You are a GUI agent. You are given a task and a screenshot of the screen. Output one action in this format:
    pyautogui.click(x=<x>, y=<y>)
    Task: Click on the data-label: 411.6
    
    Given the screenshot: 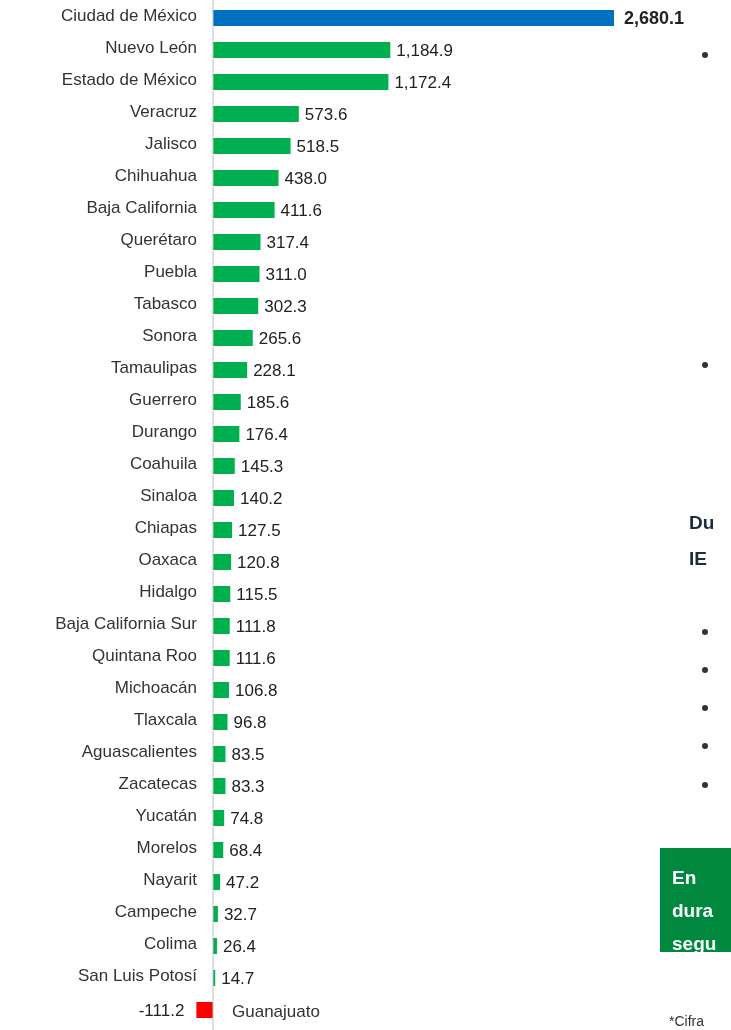 What is the action you would take?
    pyautogui.click(x=301, y=210)
    